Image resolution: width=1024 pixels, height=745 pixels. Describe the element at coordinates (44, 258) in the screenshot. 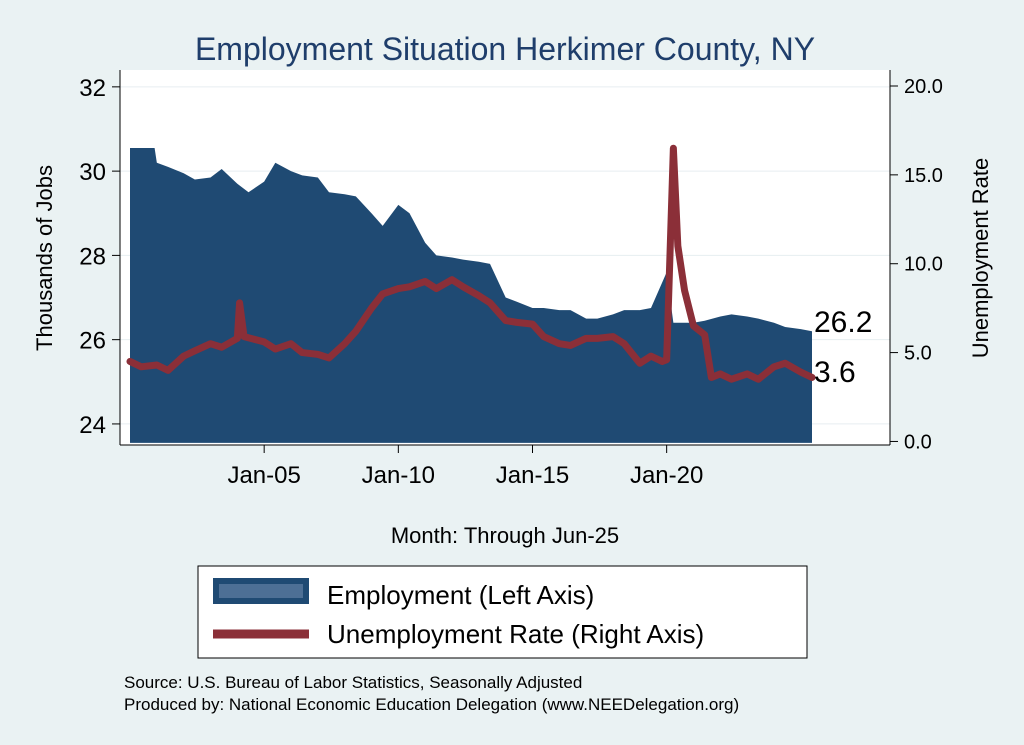

I see `y-axis-left-label: Thousands of Jobs` at that location.